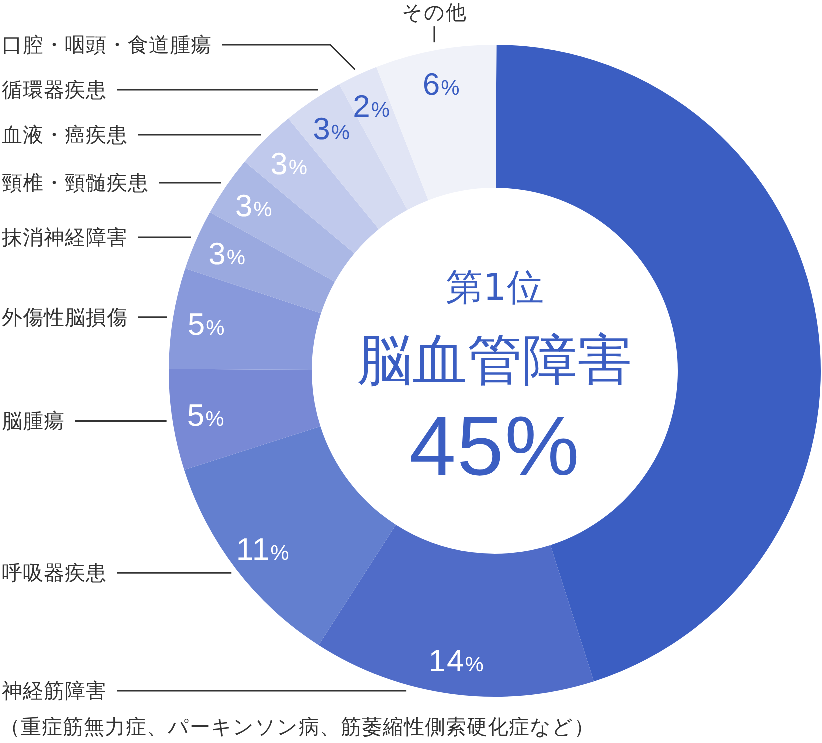 The image size is (822, 743). What do you see at coordinates (33, 421) in the screenshot?
I see `slice-label: 脳腫瘍` at bounding box center [33, 421].